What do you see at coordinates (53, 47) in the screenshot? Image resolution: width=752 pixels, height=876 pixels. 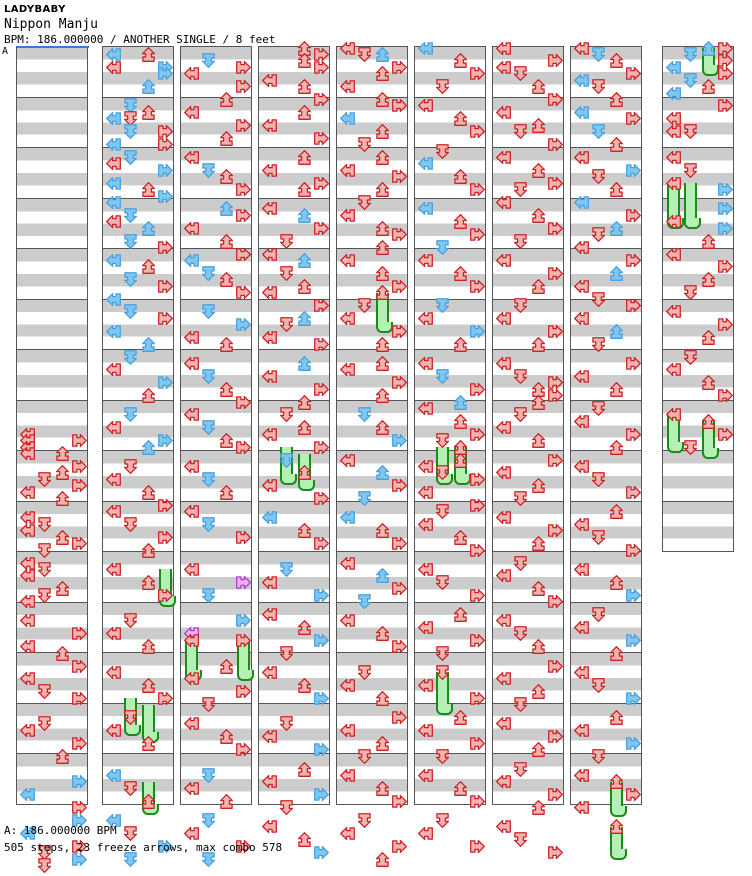 I see `bpm-marker-bar` at bounding box center [53, 47].